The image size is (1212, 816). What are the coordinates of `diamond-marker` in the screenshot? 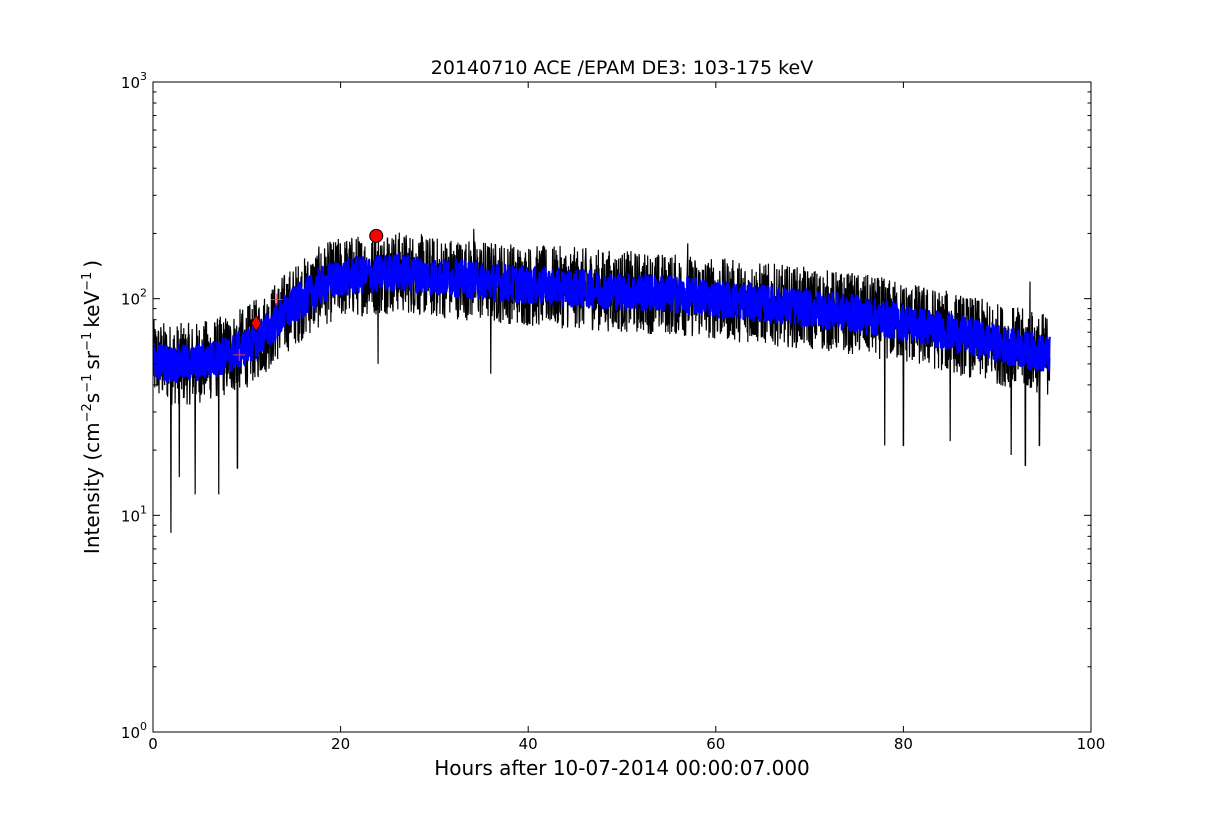 It's located at (256, 323).